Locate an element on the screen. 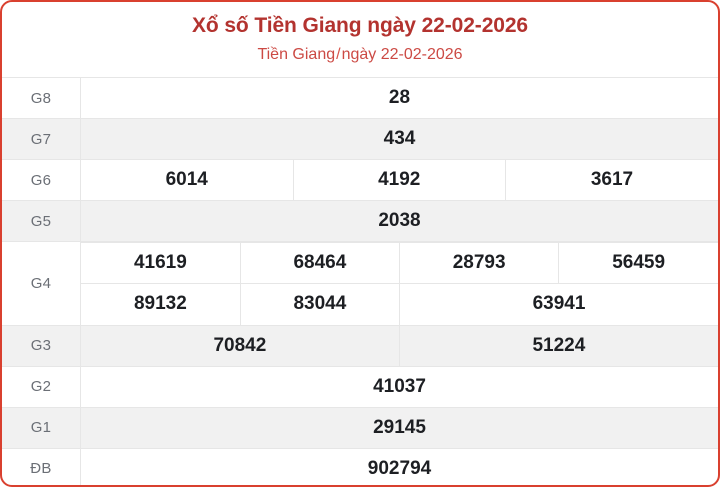  row-label-g3: G3 is located at coordinates (41, 345).